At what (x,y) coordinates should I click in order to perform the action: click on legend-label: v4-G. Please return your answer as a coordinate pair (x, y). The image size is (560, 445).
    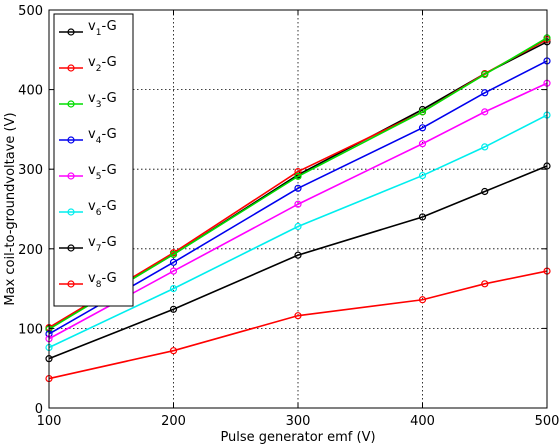
    Looking at the image, I should click on (102, 136).